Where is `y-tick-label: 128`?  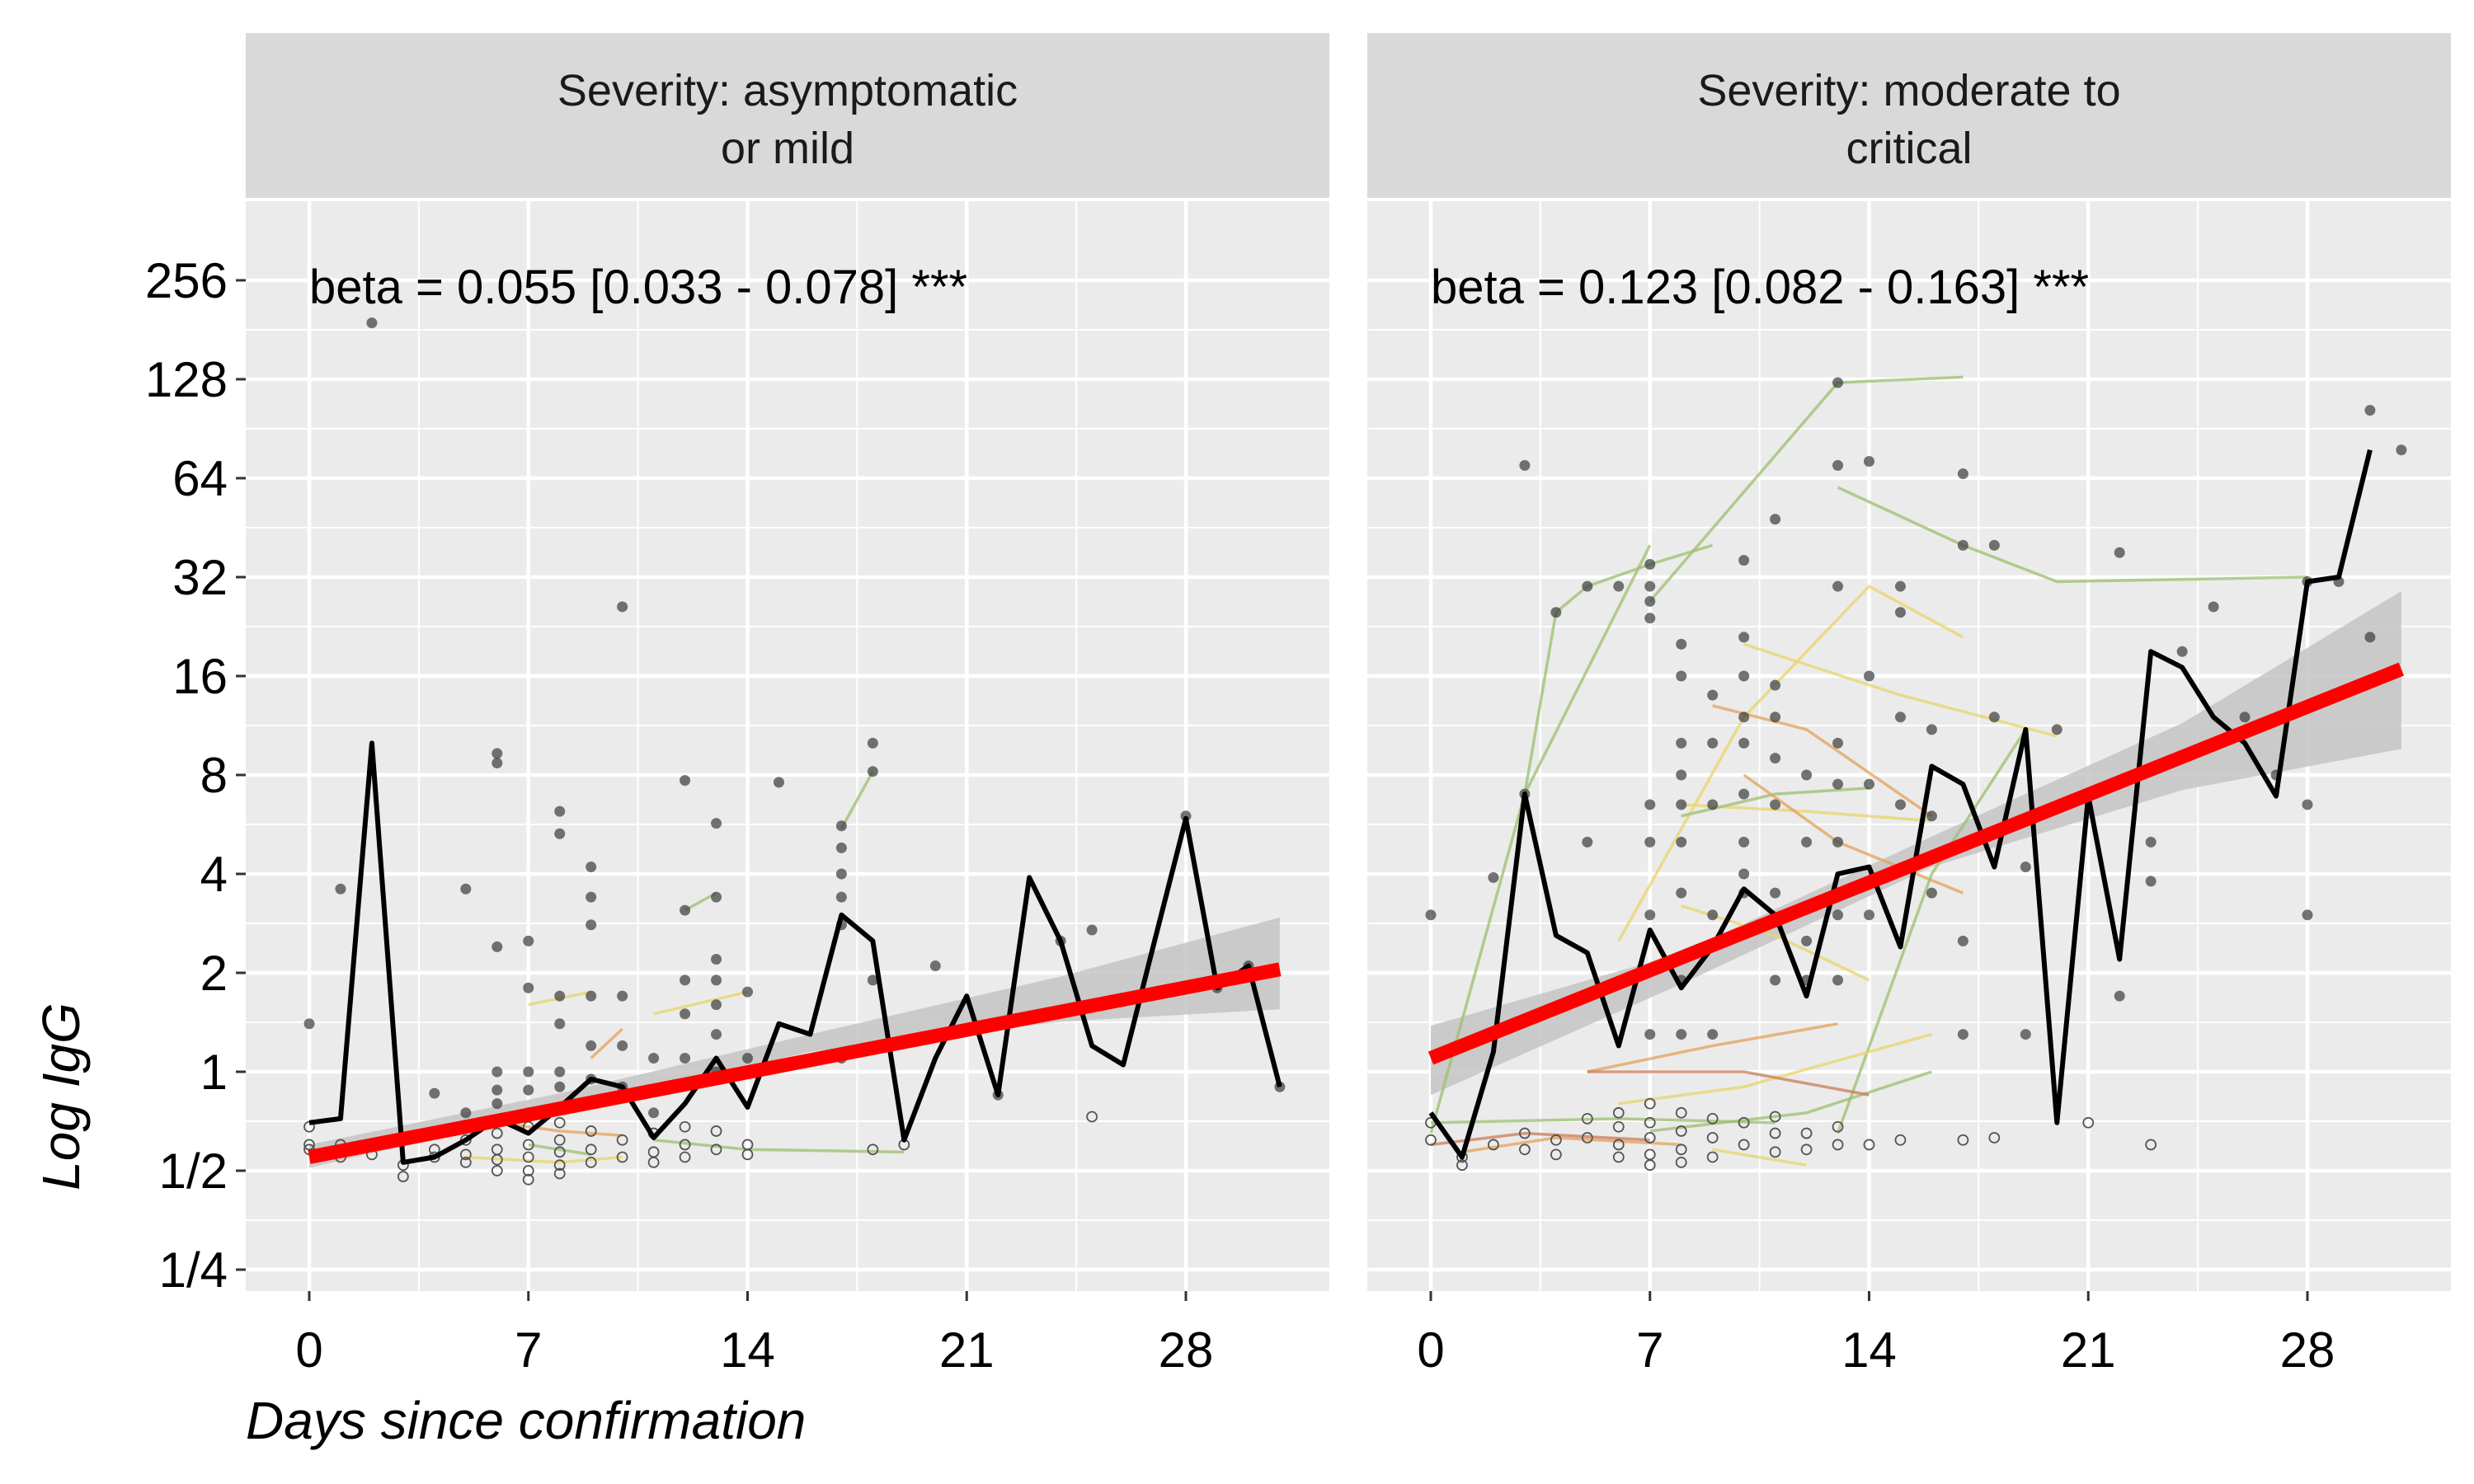 y-tick-label: 128 is located at coordinates (186, 379).